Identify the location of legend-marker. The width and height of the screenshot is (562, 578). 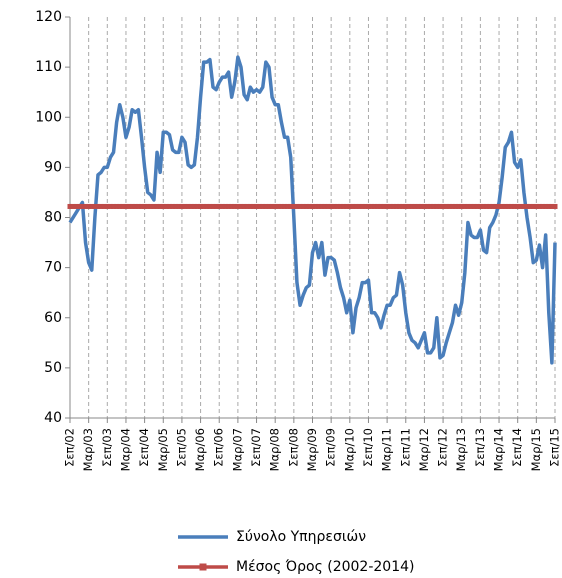
(203, 567).